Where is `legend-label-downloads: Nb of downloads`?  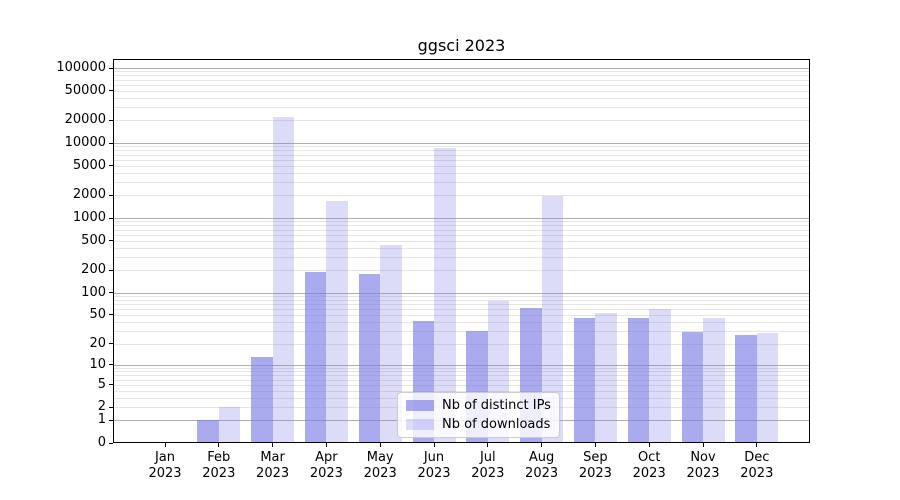 legend-label-downloads: Nb of downloads is located at coordinates (496, 424).